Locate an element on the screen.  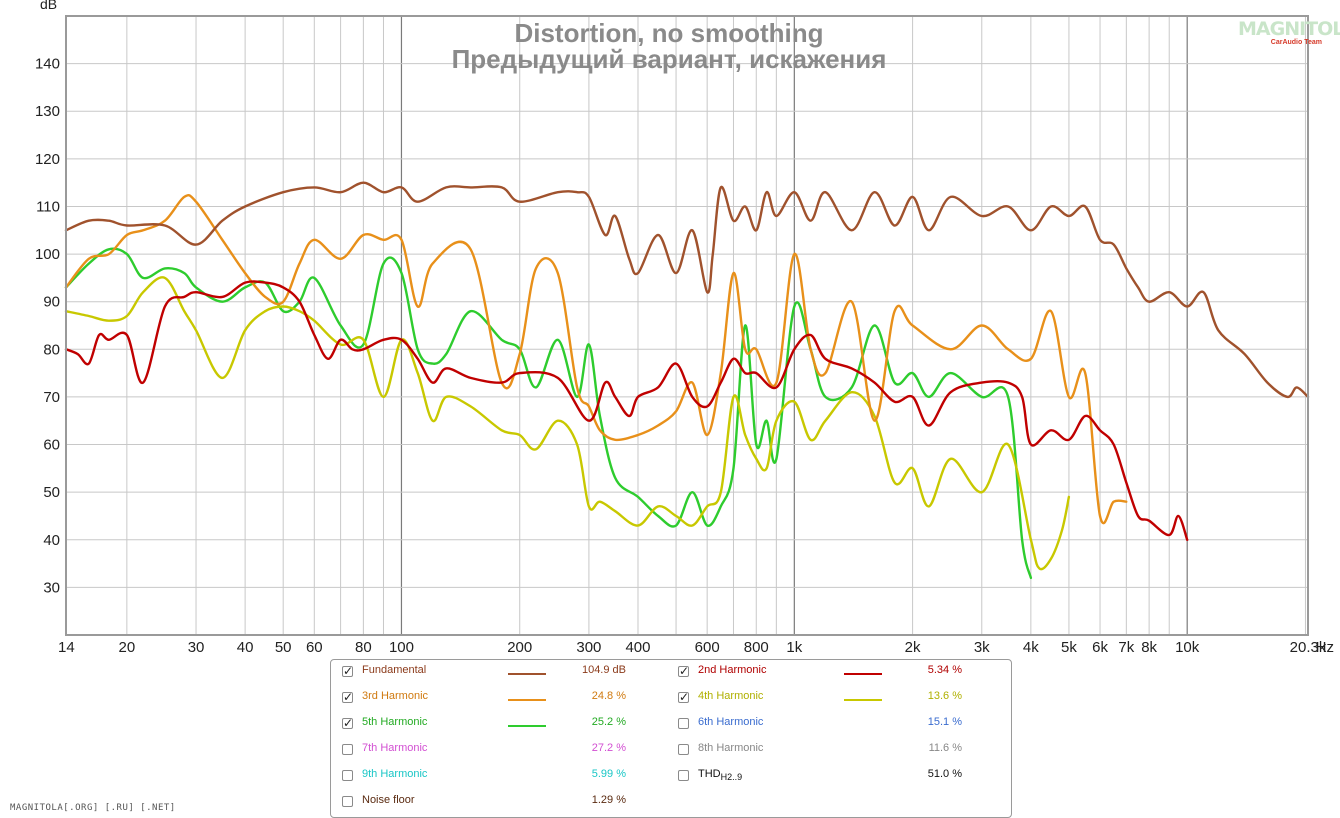
legend-item-2nd-harmonic: 2nd Harmonic 5.34 % is located at coordinates (838, 673).